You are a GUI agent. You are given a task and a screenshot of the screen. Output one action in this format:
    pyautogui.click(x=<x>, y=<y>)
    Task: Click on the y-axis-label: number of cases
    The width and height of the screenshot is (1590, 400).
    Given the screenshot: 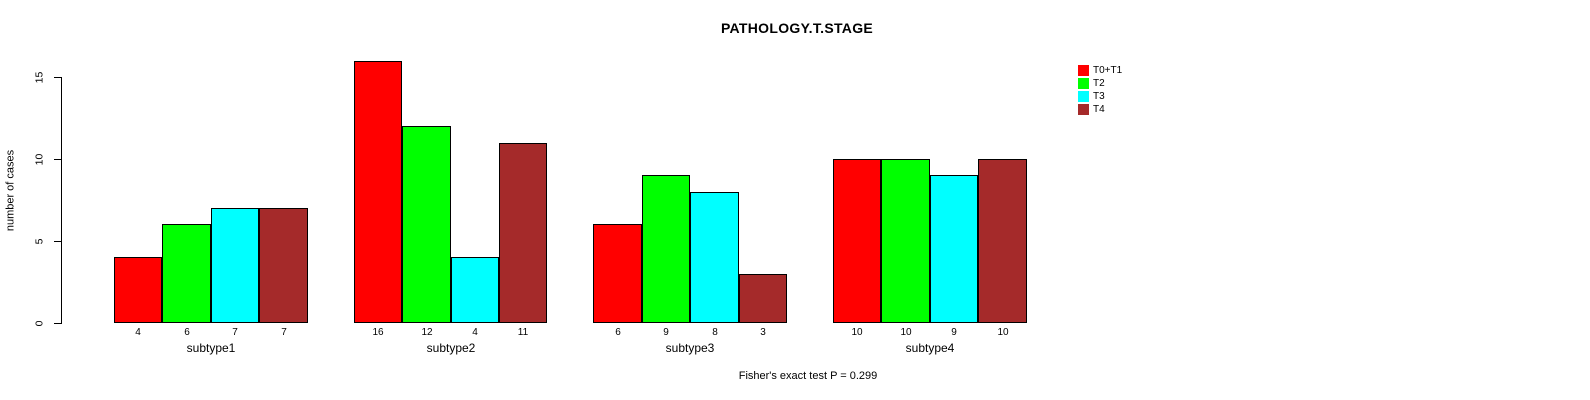 What is the action you would take?
    pyautogui.click(x=10, y=190)
    